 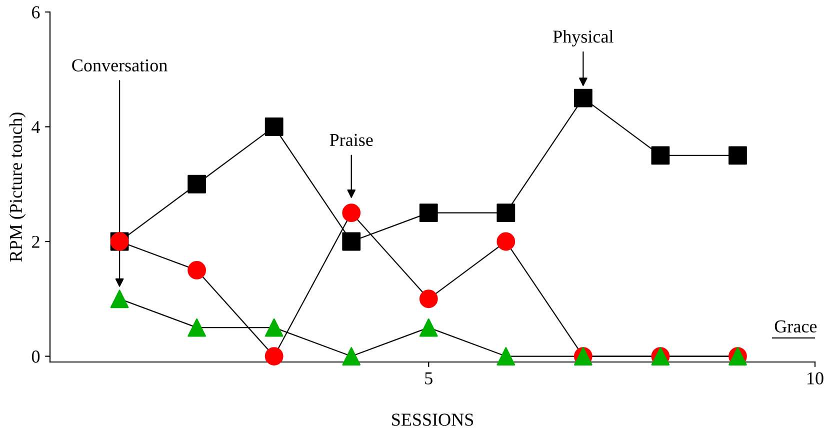 I want to click on x-axis-title: SESSIONS, so click(x=433, y=420).